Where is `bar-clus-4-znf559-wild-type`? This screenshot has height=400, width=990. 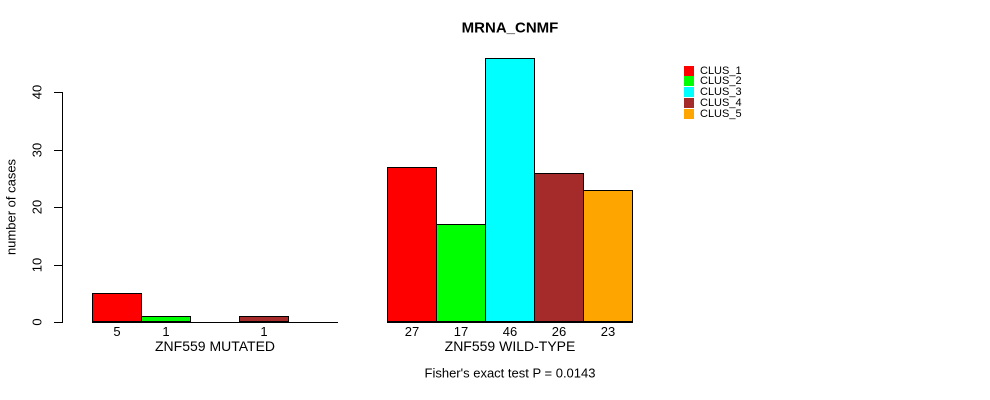 bar-clus-4-znf559-wild-type is located at coordinates (559, 247).